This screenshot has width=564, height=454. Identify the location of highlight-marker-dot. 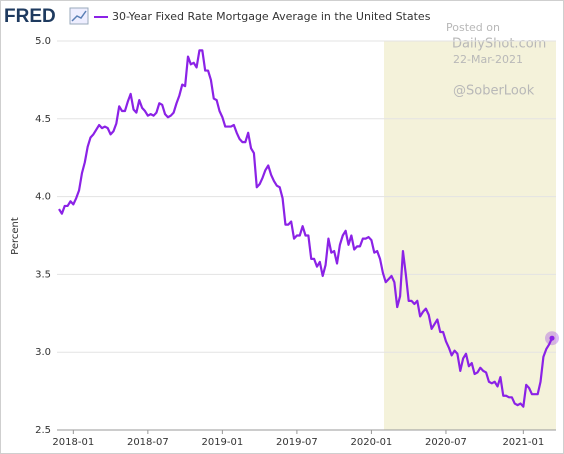
(552, 338).